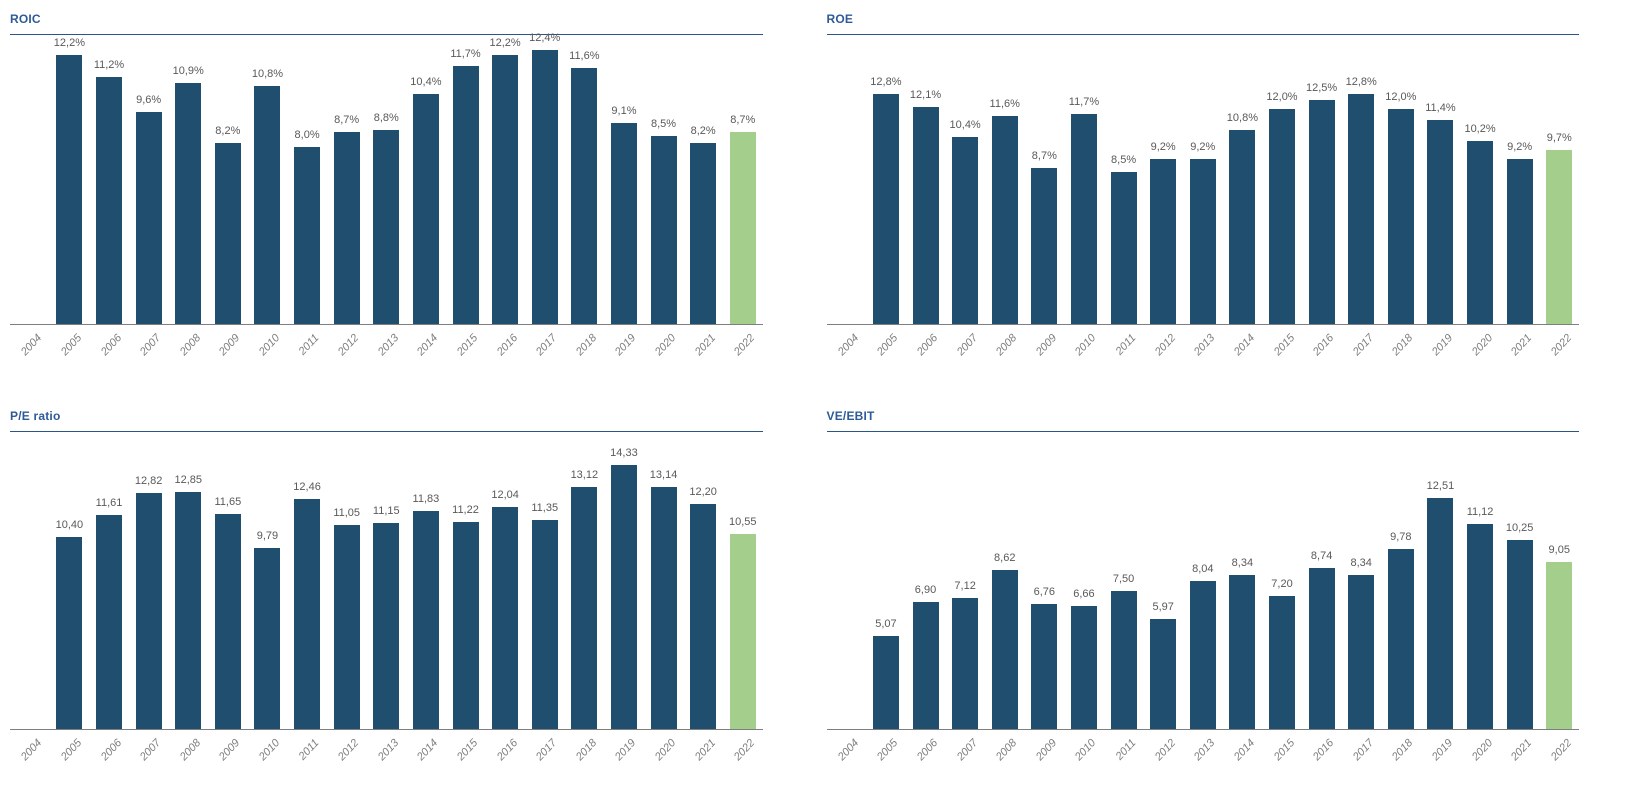 The height and width of the screenshot is (796, 1633). I want to click on x-tick-slot: 2012, so click(347, 758).